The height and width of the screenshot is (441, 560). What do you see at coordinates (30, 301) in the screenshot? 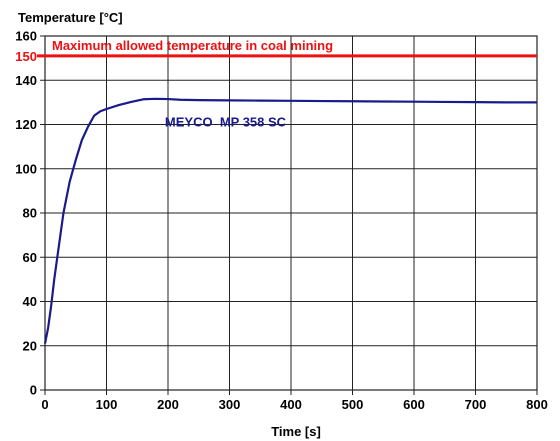
I see `y-tick-label: 40` at bounding box center [30, 301].